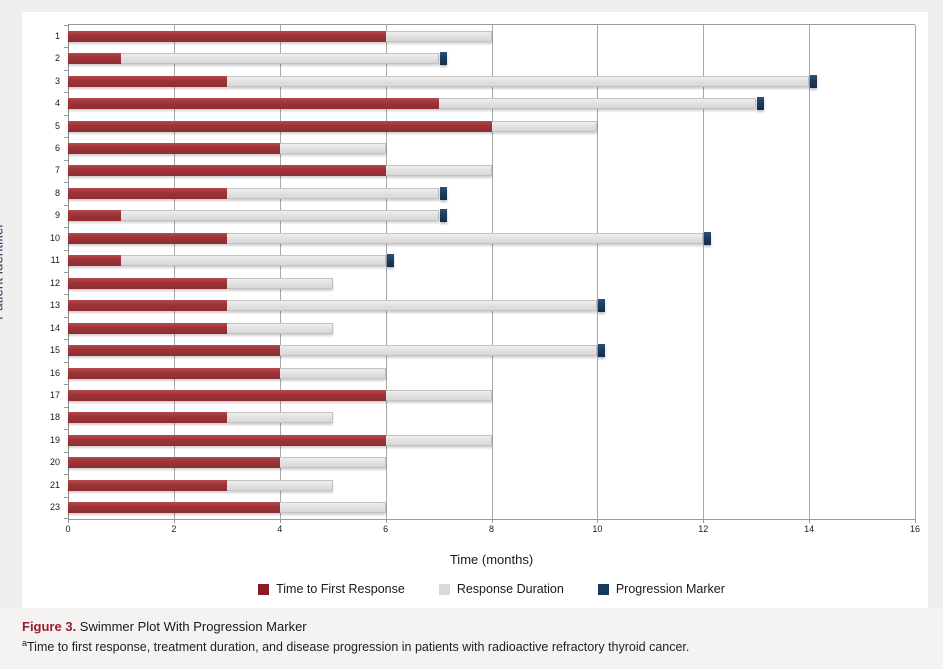 Image resolution: width=943 pixels, height=669 pixels. I want to click on figure-title: Swimmer Plot With Progression Marker, so click(191, 626).